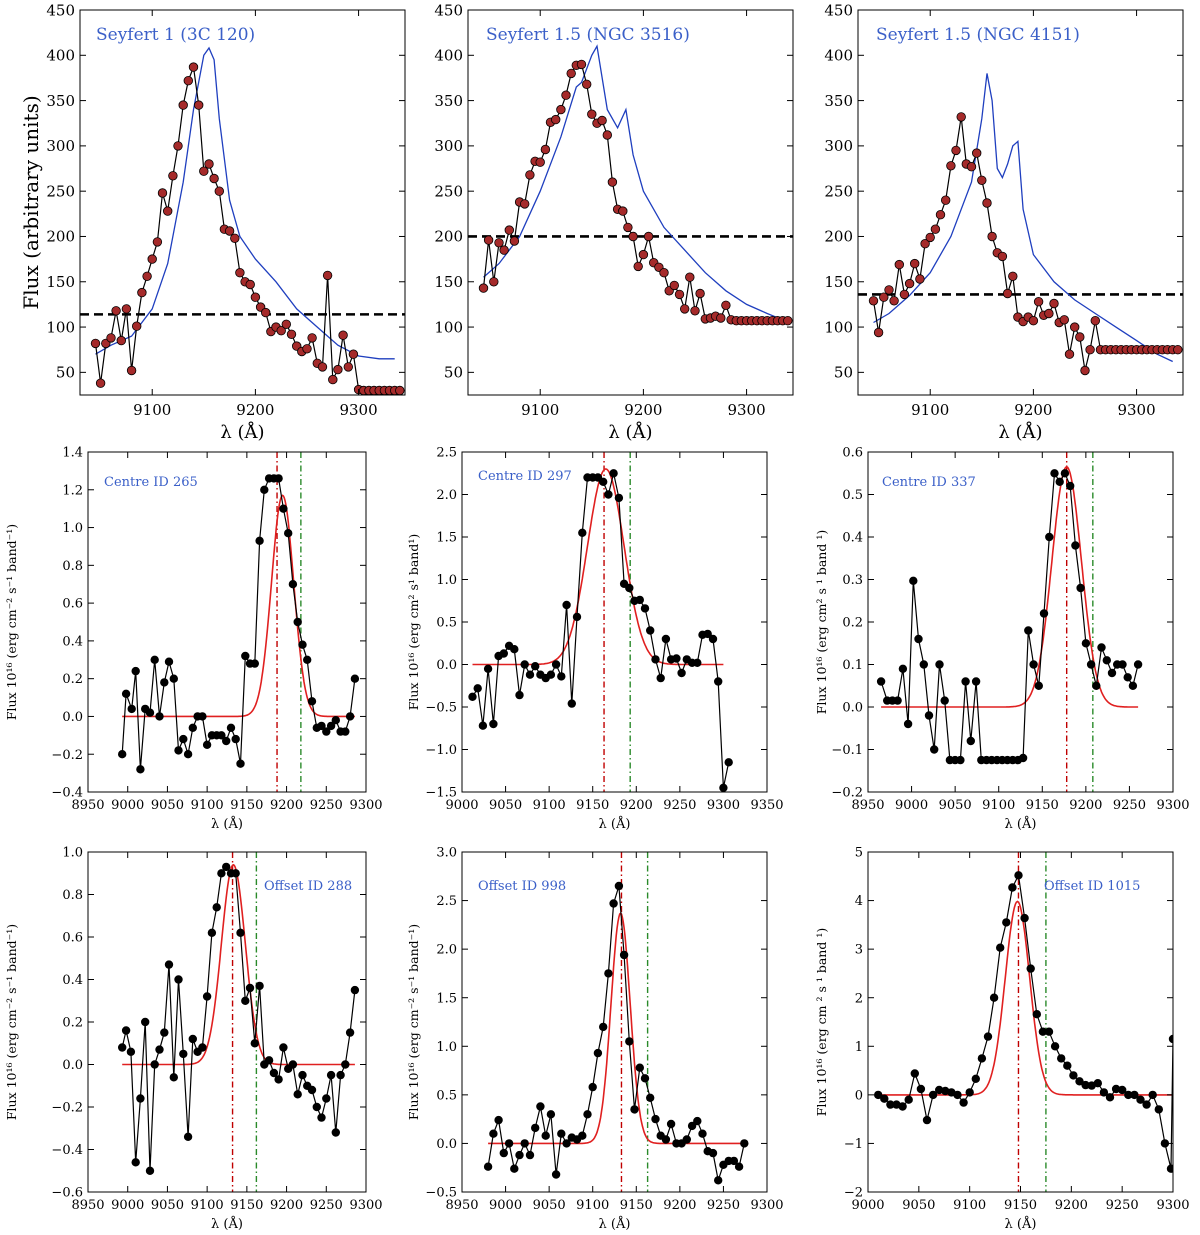  Describe the element at coordinates (852, 453) in the screenshot. I see `y-tick-label: 0.6` at that location.